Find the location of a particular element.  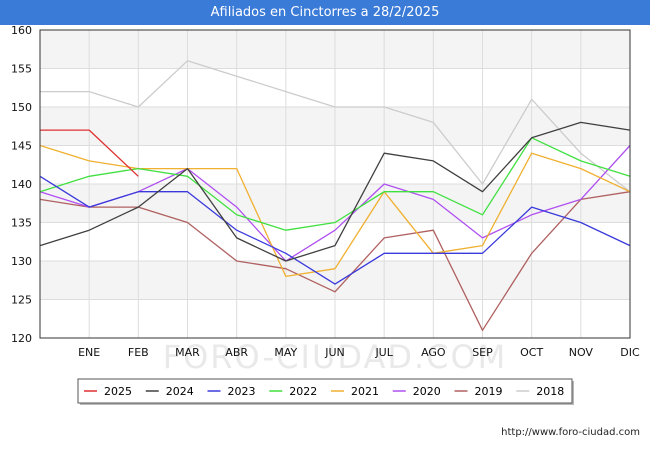

x-tick-label: DIC is located at coordinates (630, 352).